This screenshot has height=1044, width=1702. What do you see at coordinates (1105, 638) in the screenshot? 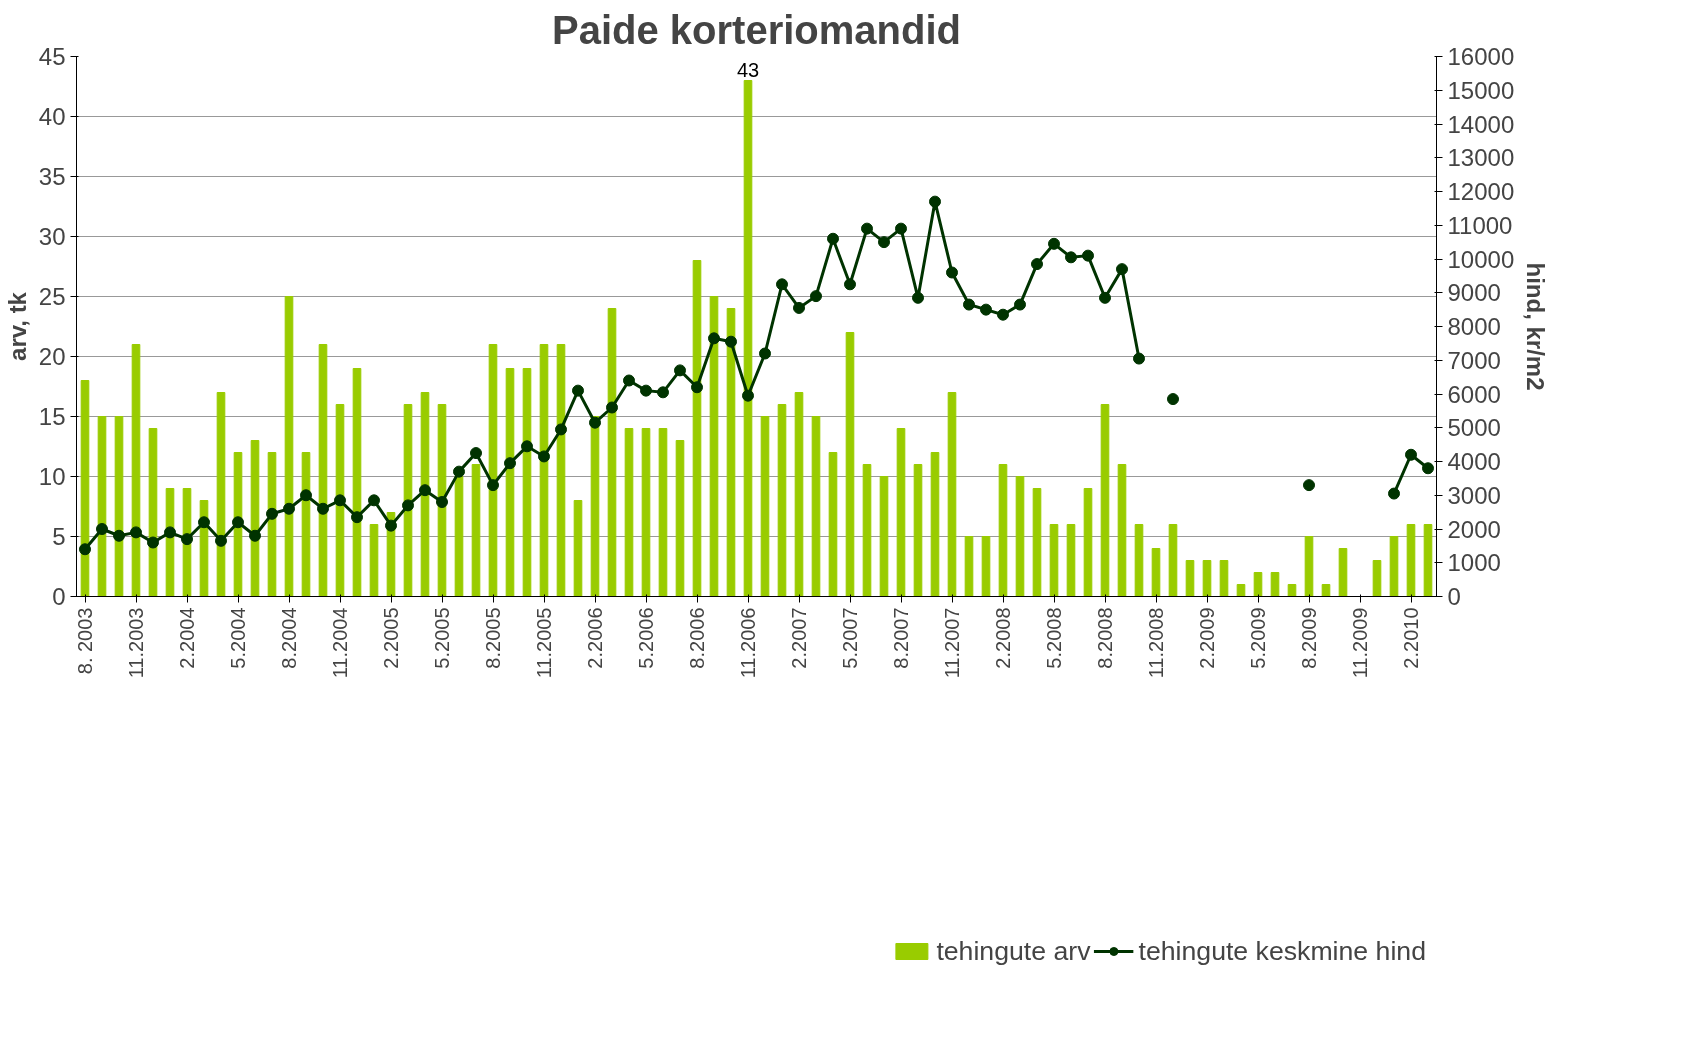
I see `x-tick-label: 8.2008` at bounding box center [1105, 638].